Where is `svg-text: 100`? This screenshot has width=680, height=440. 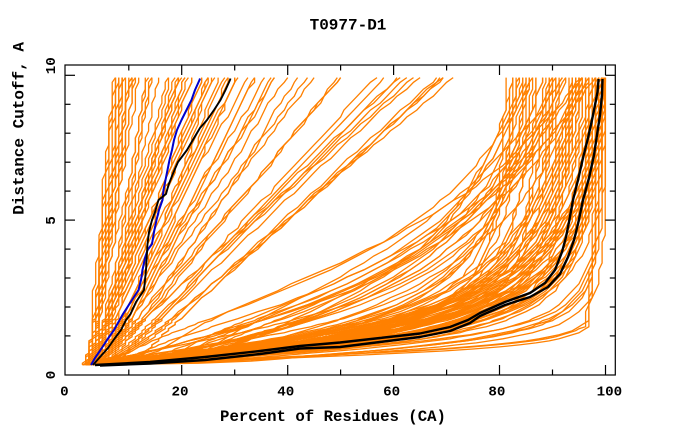 svg-text: 100 is located at coordinates (610, 393).